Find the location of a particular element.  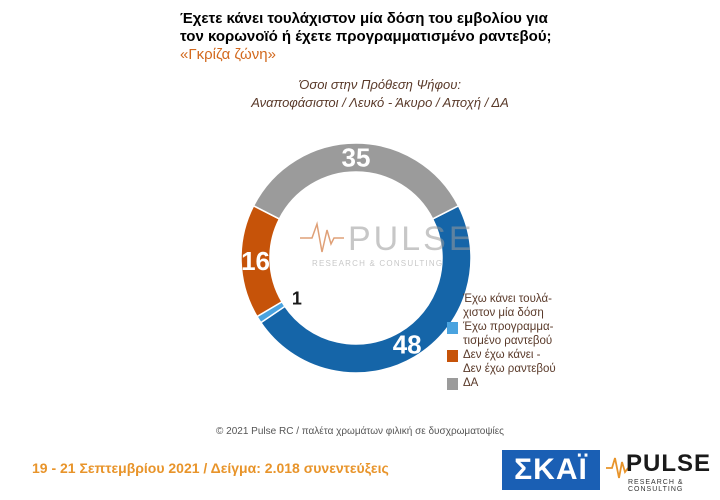

skai-logo: ΣΚΑΪ is located at coordinates (551, 470).